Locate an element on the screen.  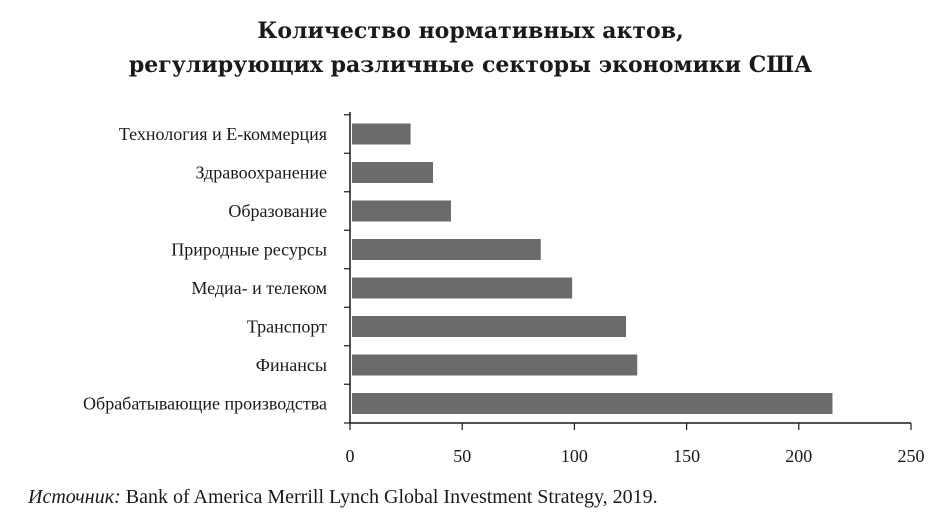
category-label: Транспорт is located at coordinates (287, 327).